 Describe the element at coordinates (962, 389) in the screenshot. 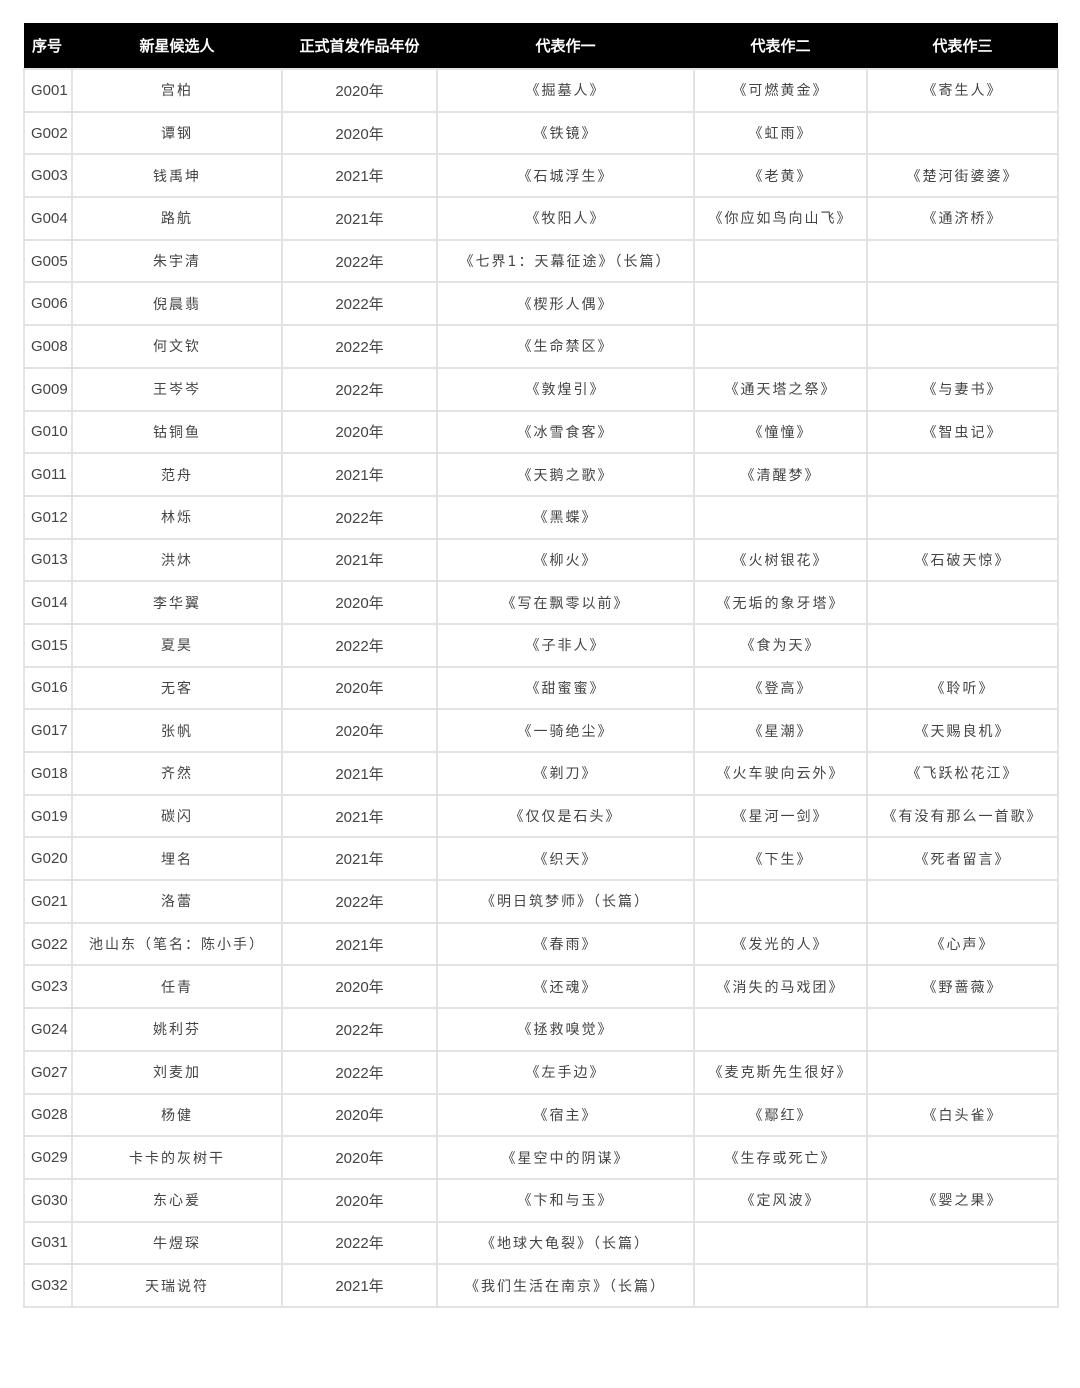

I see `cell-work-3: 《与妻书》` at that location.